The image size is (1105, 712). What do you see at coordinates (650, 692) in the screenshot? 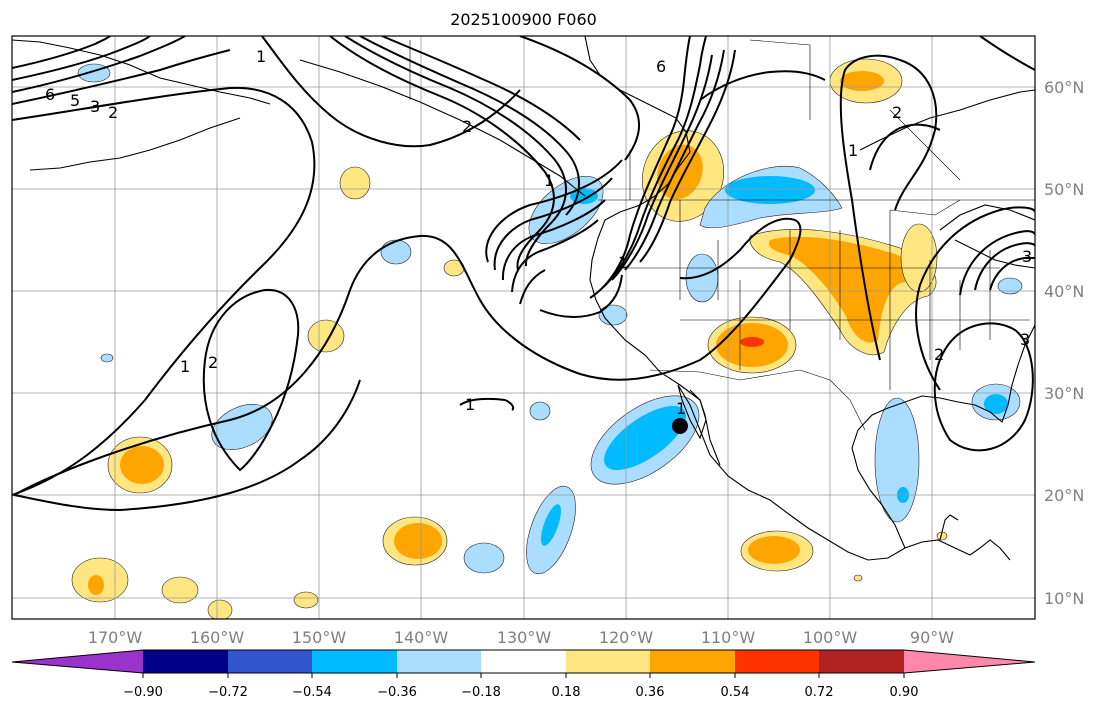
I see `colorbar-tick-label: 0.36` at bounding box center [650, 692].